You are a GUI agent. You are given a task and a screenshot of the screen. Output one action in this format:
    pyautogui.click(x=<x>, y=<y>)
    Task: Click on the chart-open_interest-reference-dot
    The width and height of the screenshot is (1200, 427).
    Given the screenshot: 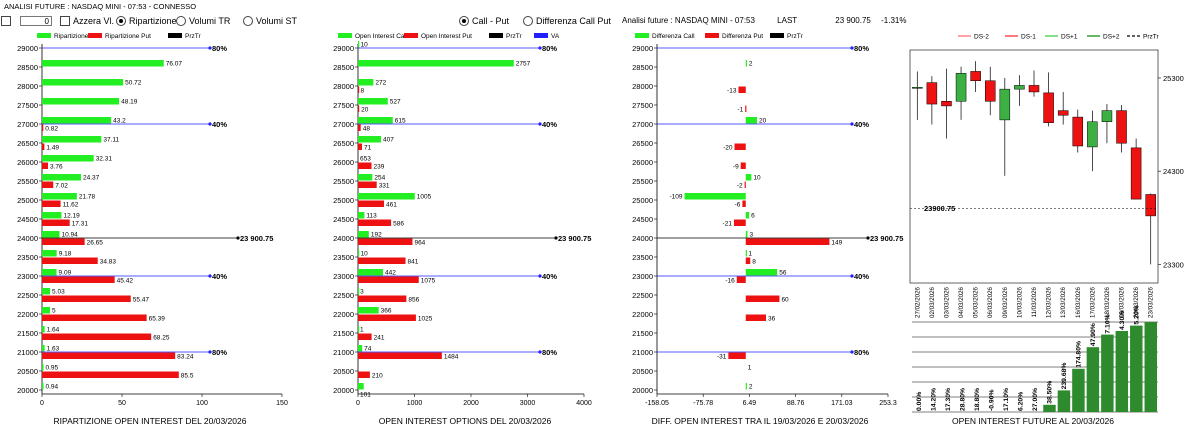 What is the action you would take?
    pyautogui.click(x=540, y=124)
    